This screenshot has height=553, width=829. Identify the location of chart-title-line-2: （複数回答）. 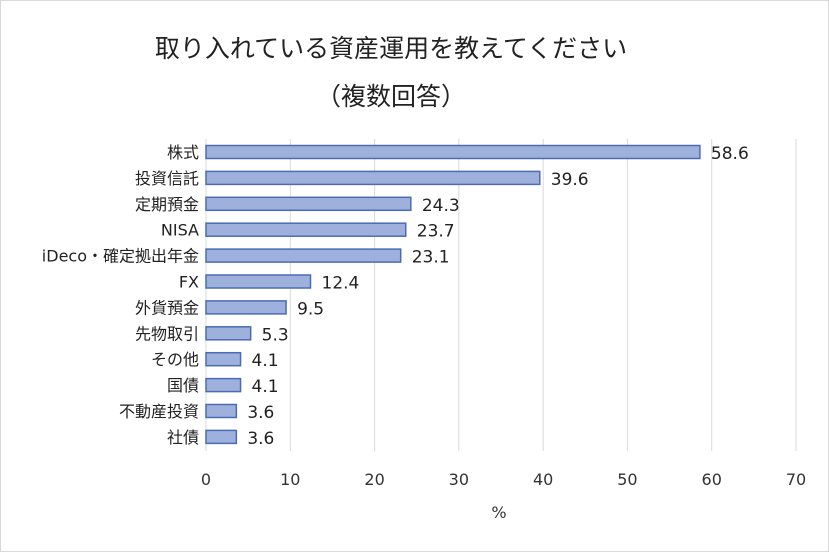
(390, 96).